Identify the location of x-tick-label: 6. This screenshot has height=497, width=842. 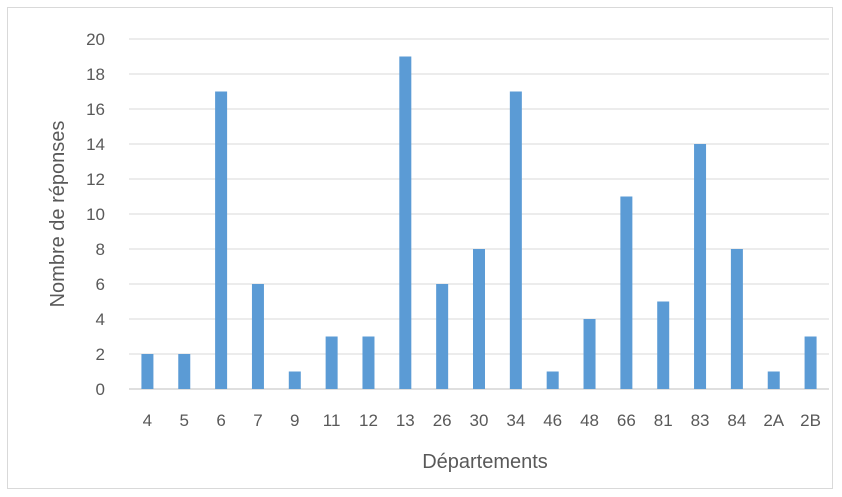
(220, 420).